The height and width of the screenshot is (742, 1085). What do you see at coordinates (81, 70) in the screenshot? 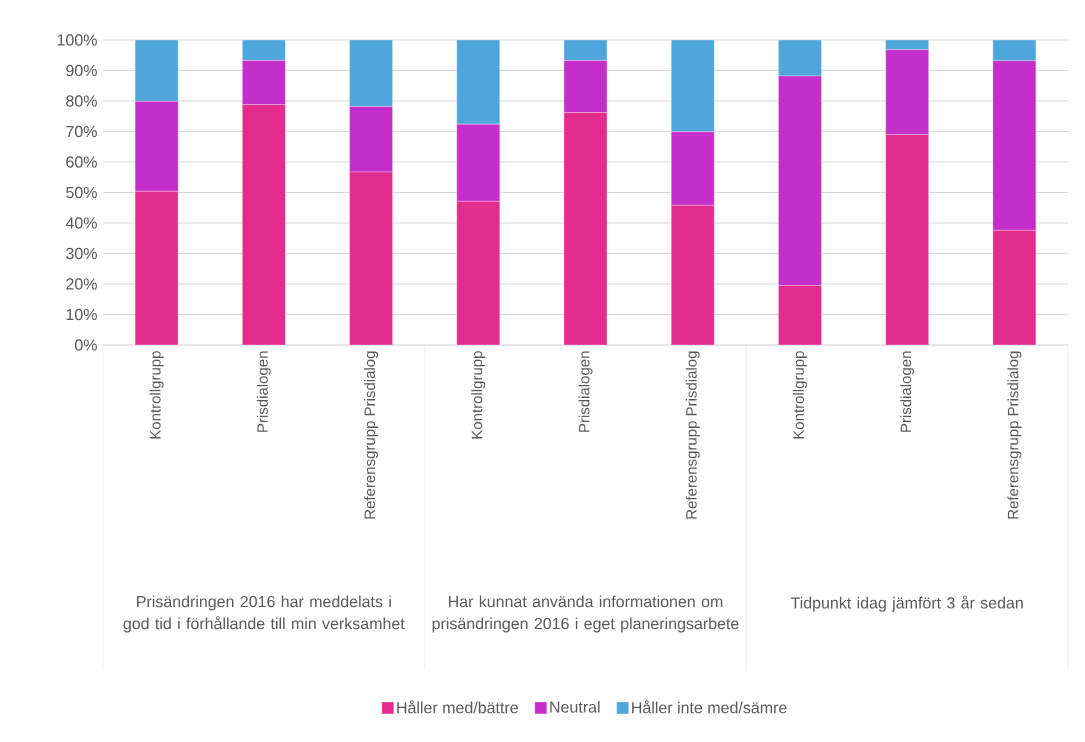
I see `y-tick-label: 90%` at bounding box center [81, 70].